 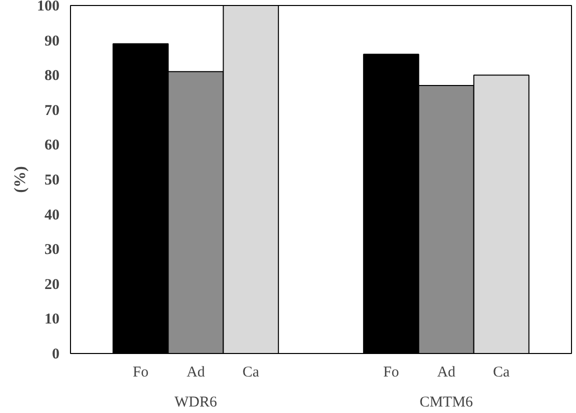 I want to click on y-tick-label: 10, so click(x=52, y=320).